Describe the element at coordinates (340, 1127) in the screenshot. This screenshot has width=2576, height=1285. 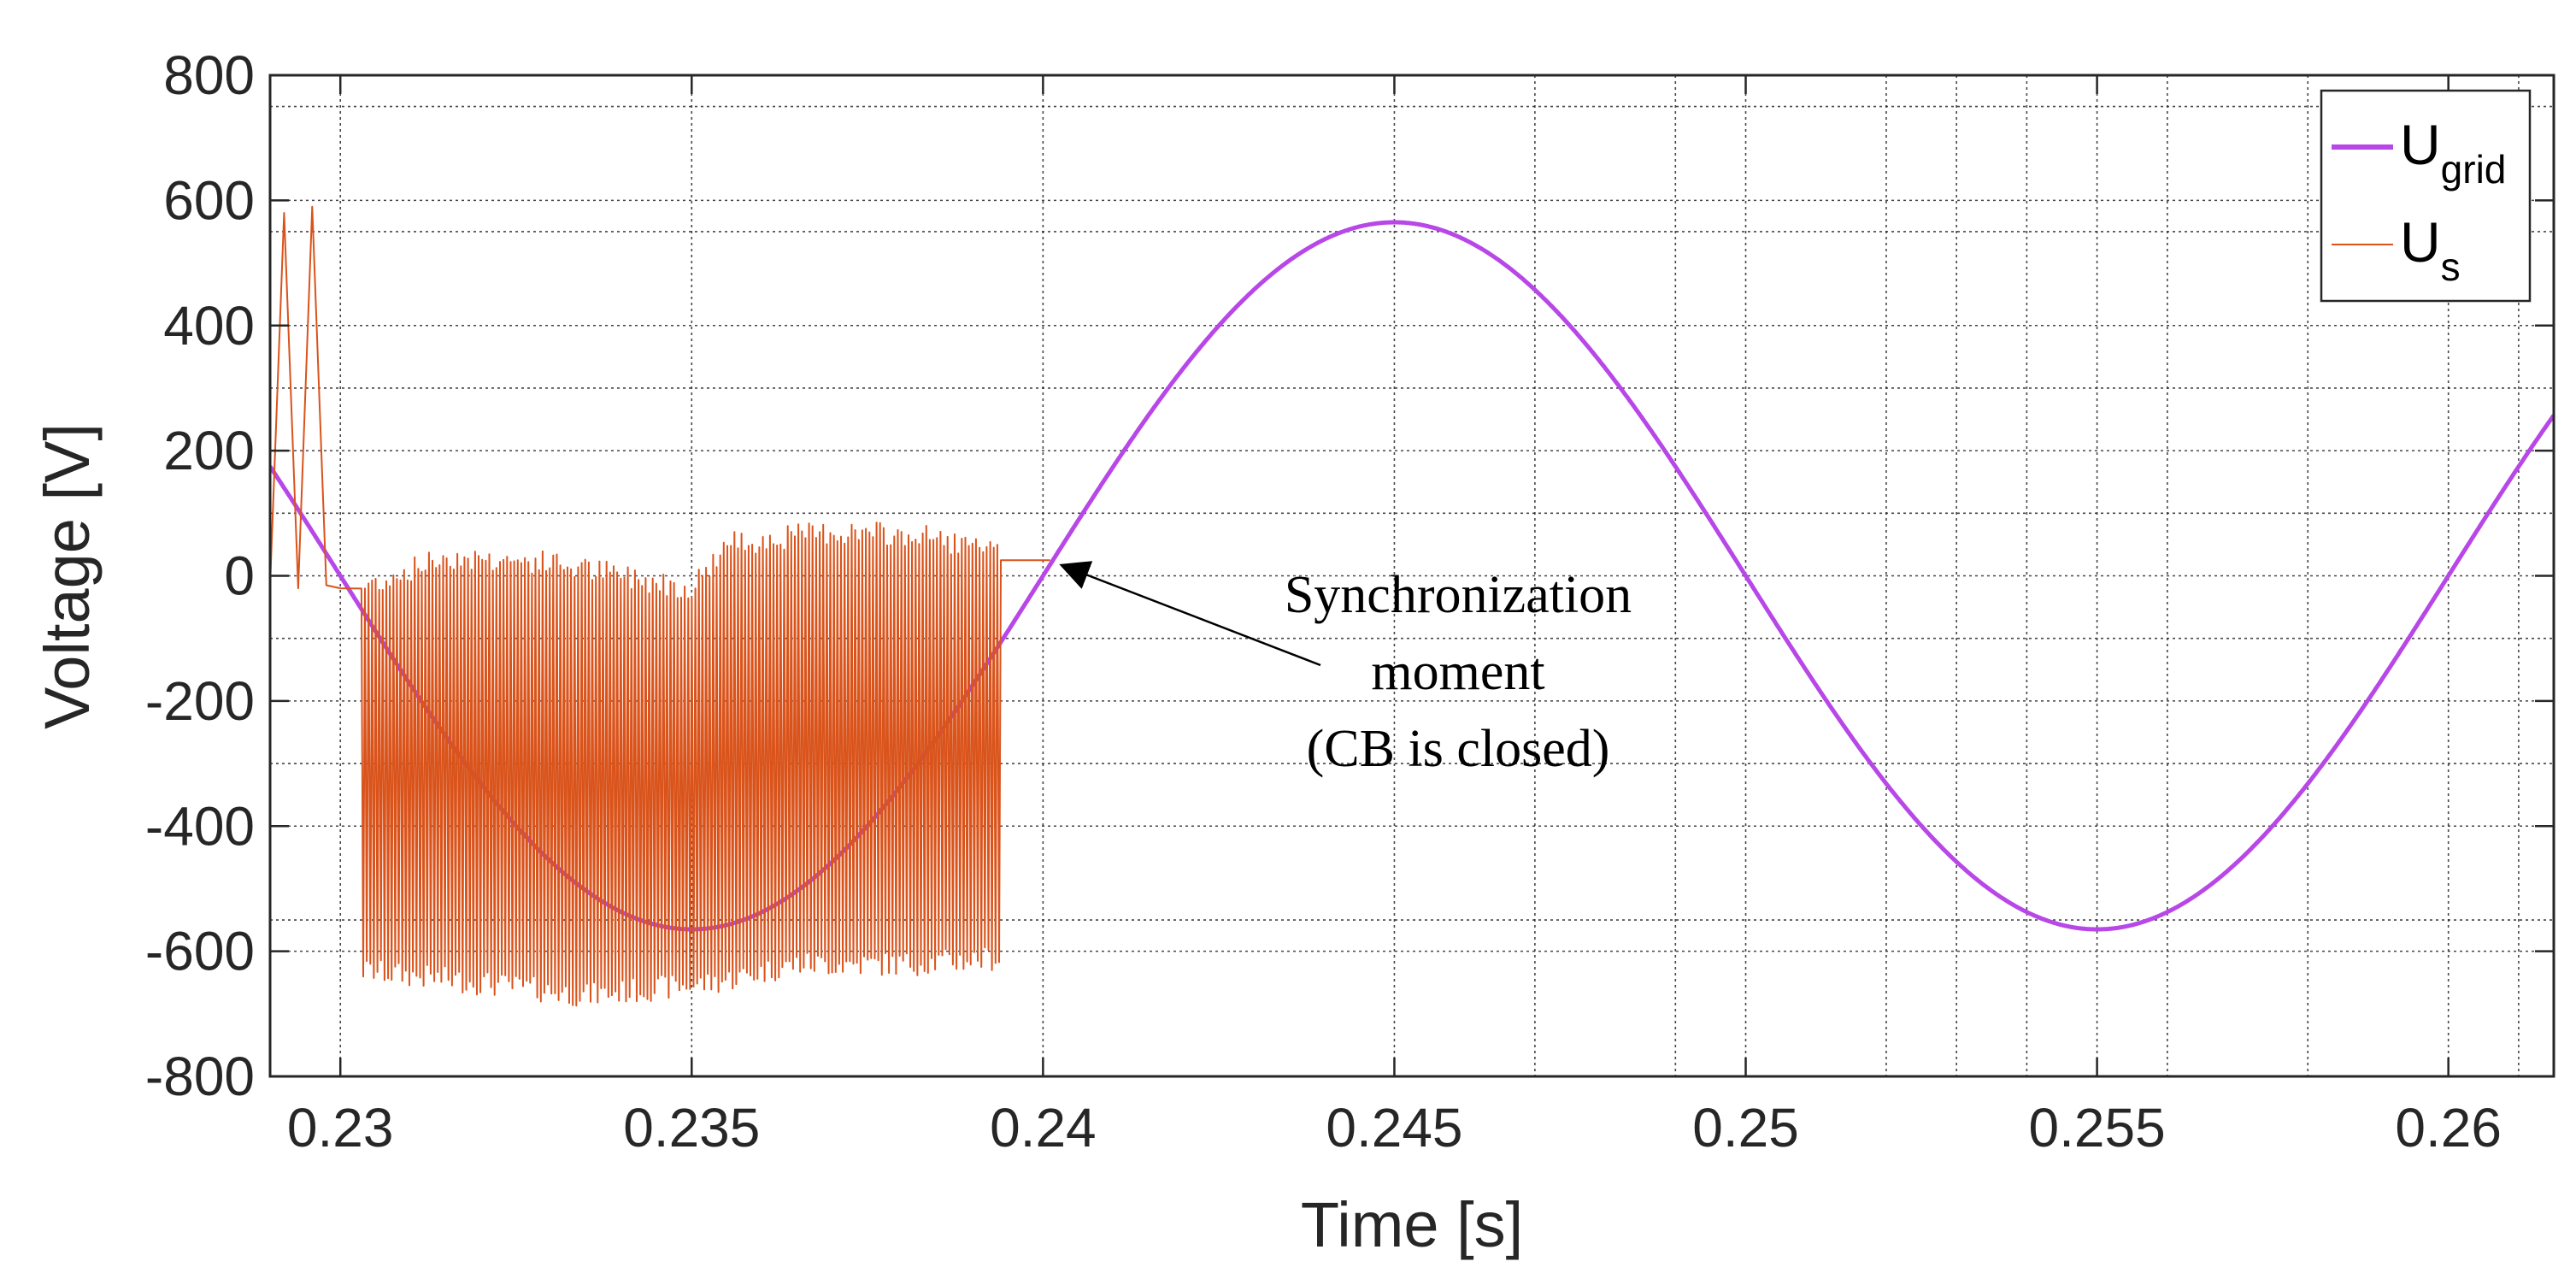
I see `x-tick-label: 0.23` at that location.